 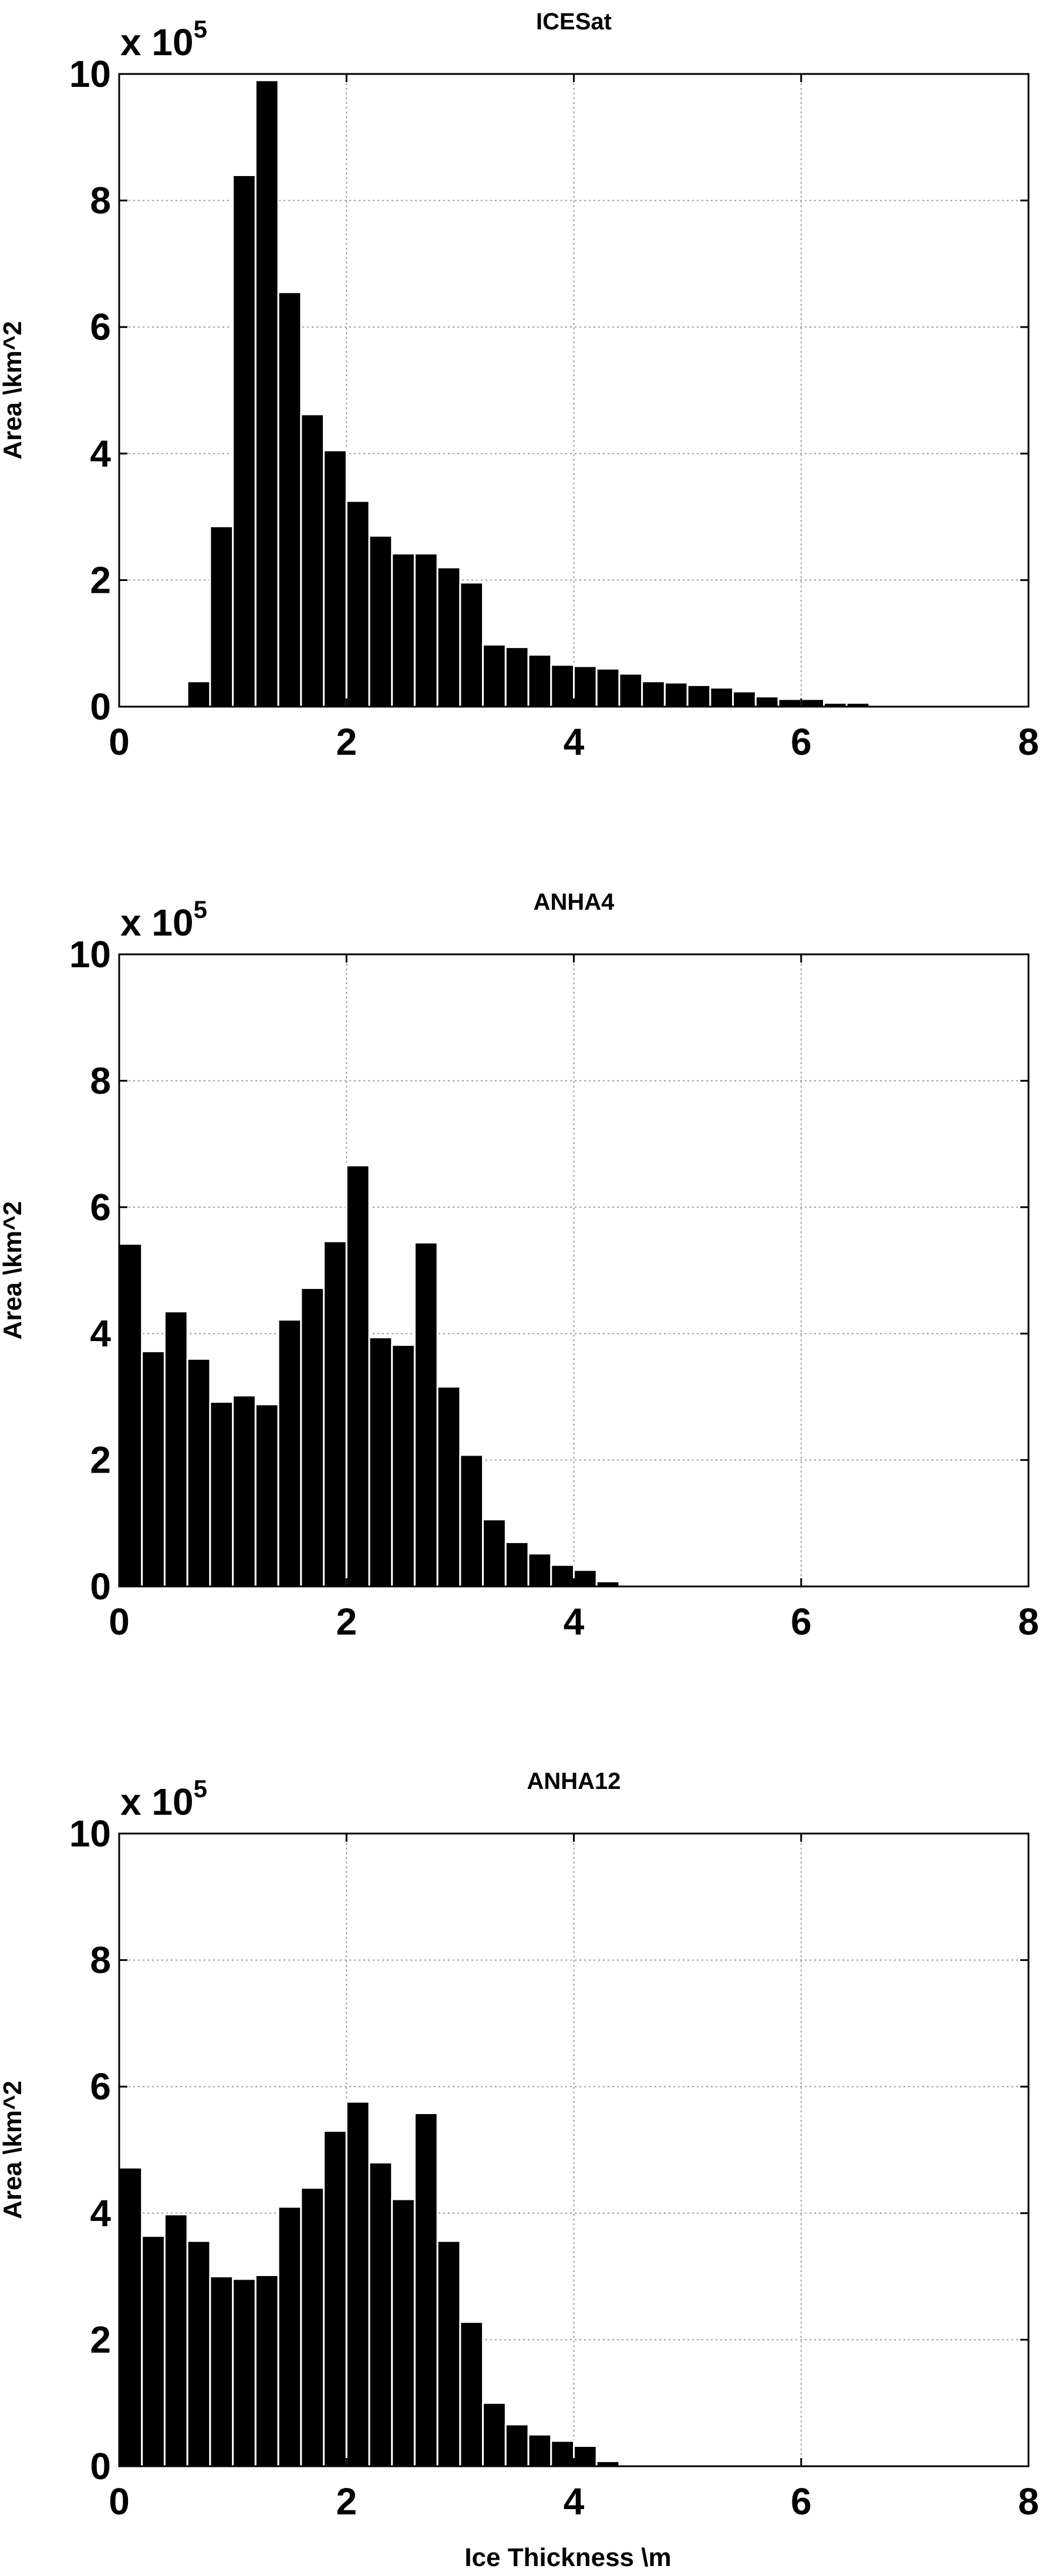 I want to click on x-axis-label: Ice Thickness \m, so click(x=567, y=2557).